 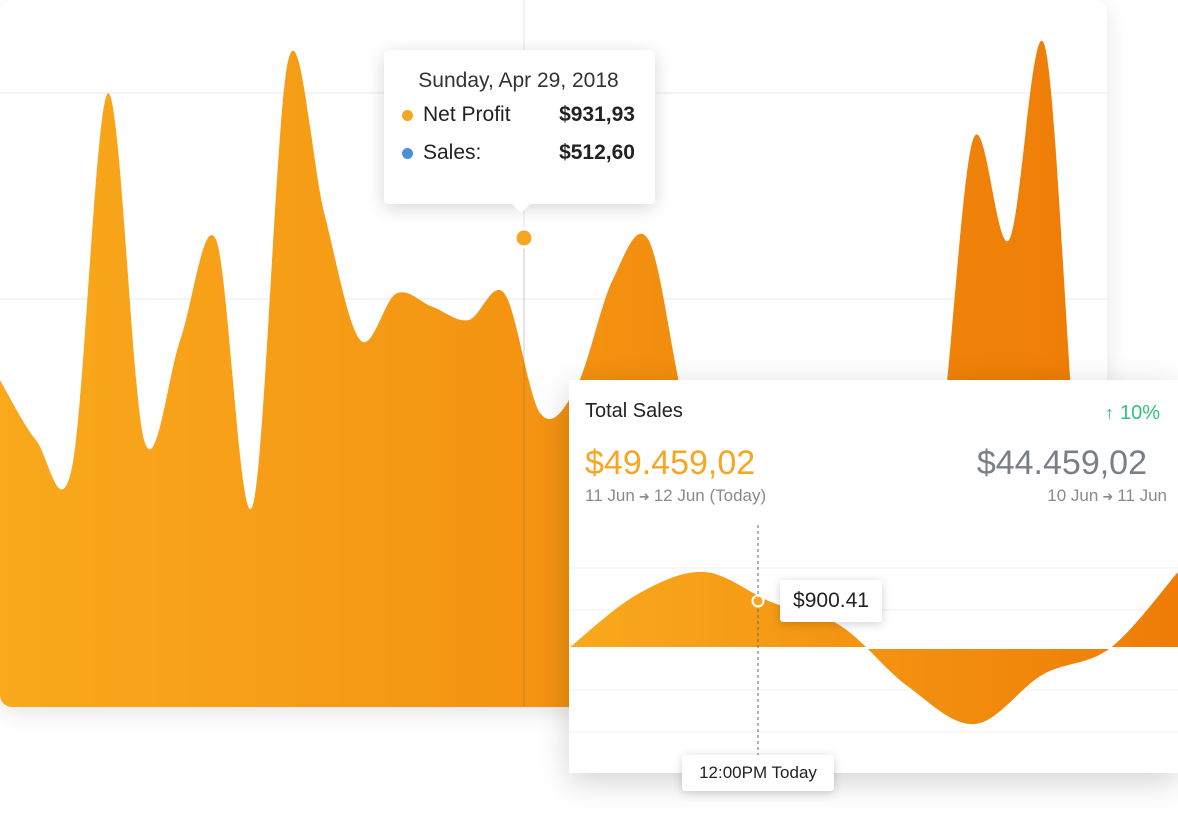 What do you see at coordinates (518, 153) in the screenshot?
I see `tooltip-row-sales: Sales: $512,60` at bounding box center [518, 153].